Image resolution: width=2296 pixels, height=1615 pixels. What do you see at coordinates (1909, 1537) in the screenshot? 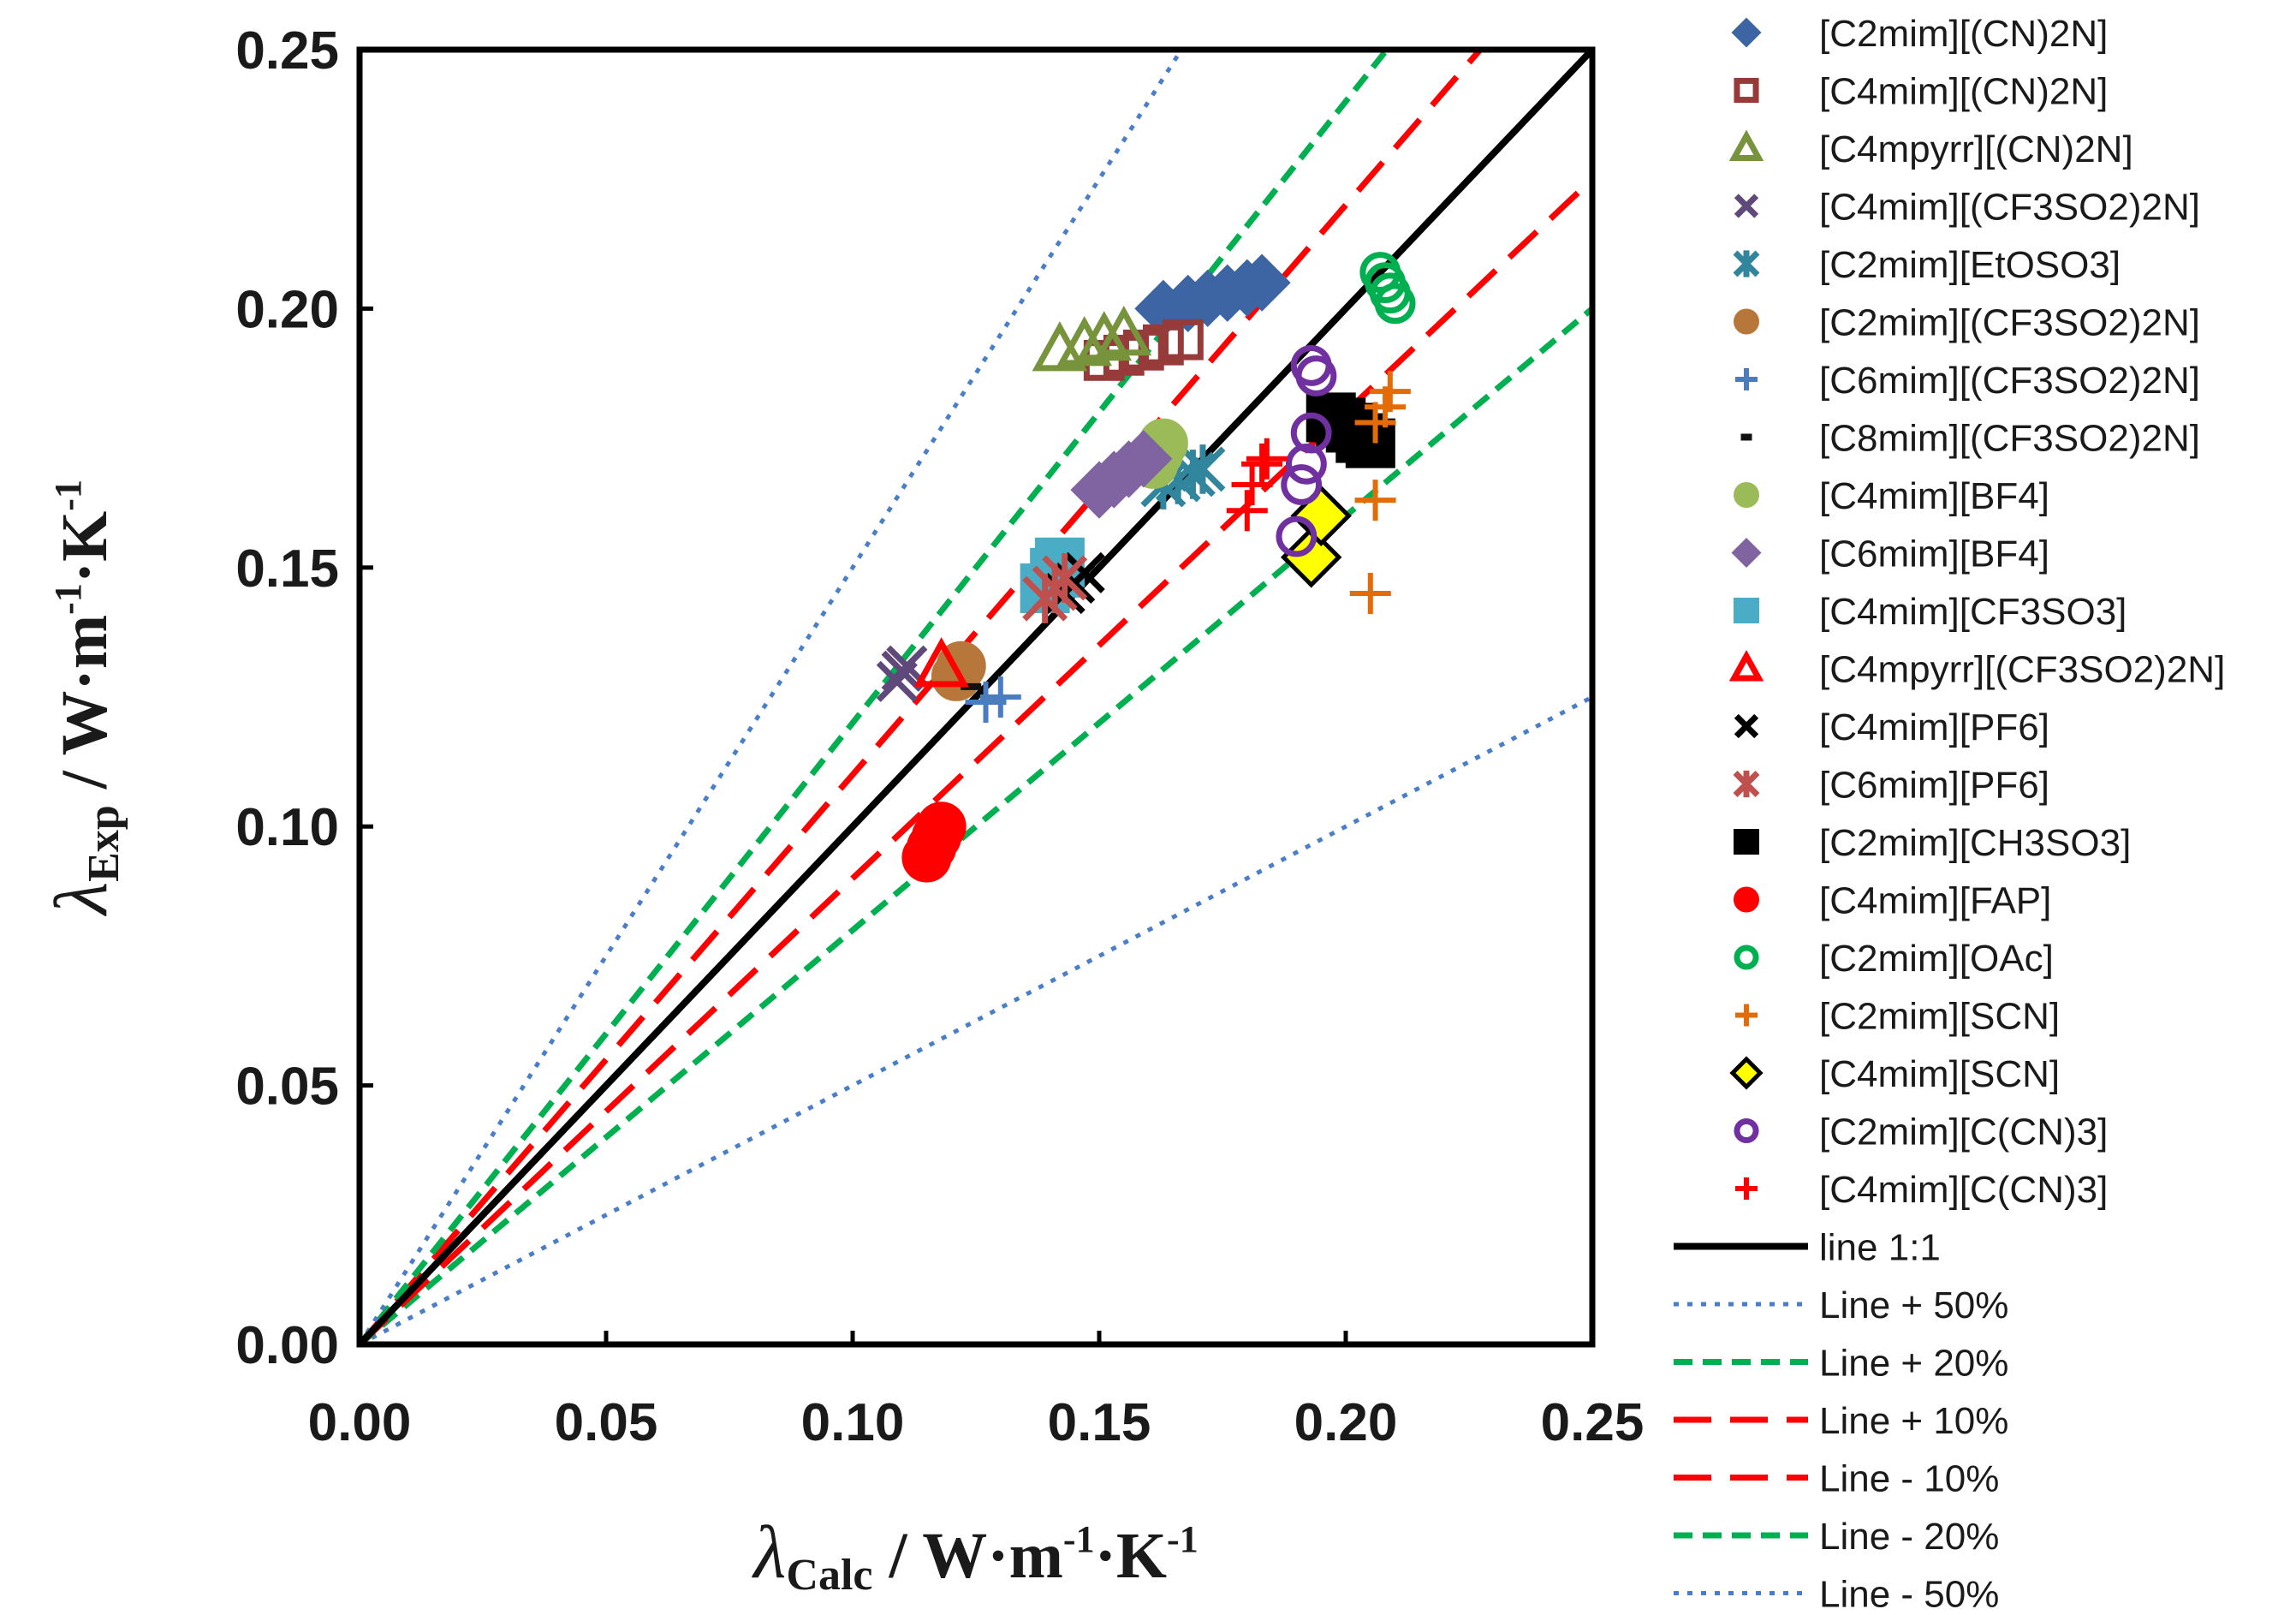
I see `legend-label: Line - 20%` at bounding box center [1909, 1537].